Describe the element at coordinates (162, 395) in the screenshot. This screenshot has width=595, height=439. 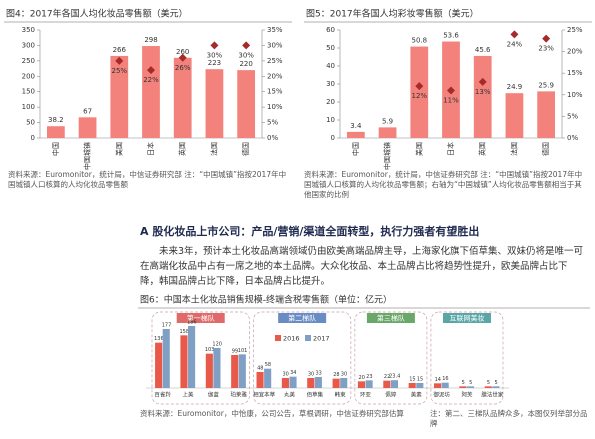
I see `x-tick-label: 百雀羚` at that location.